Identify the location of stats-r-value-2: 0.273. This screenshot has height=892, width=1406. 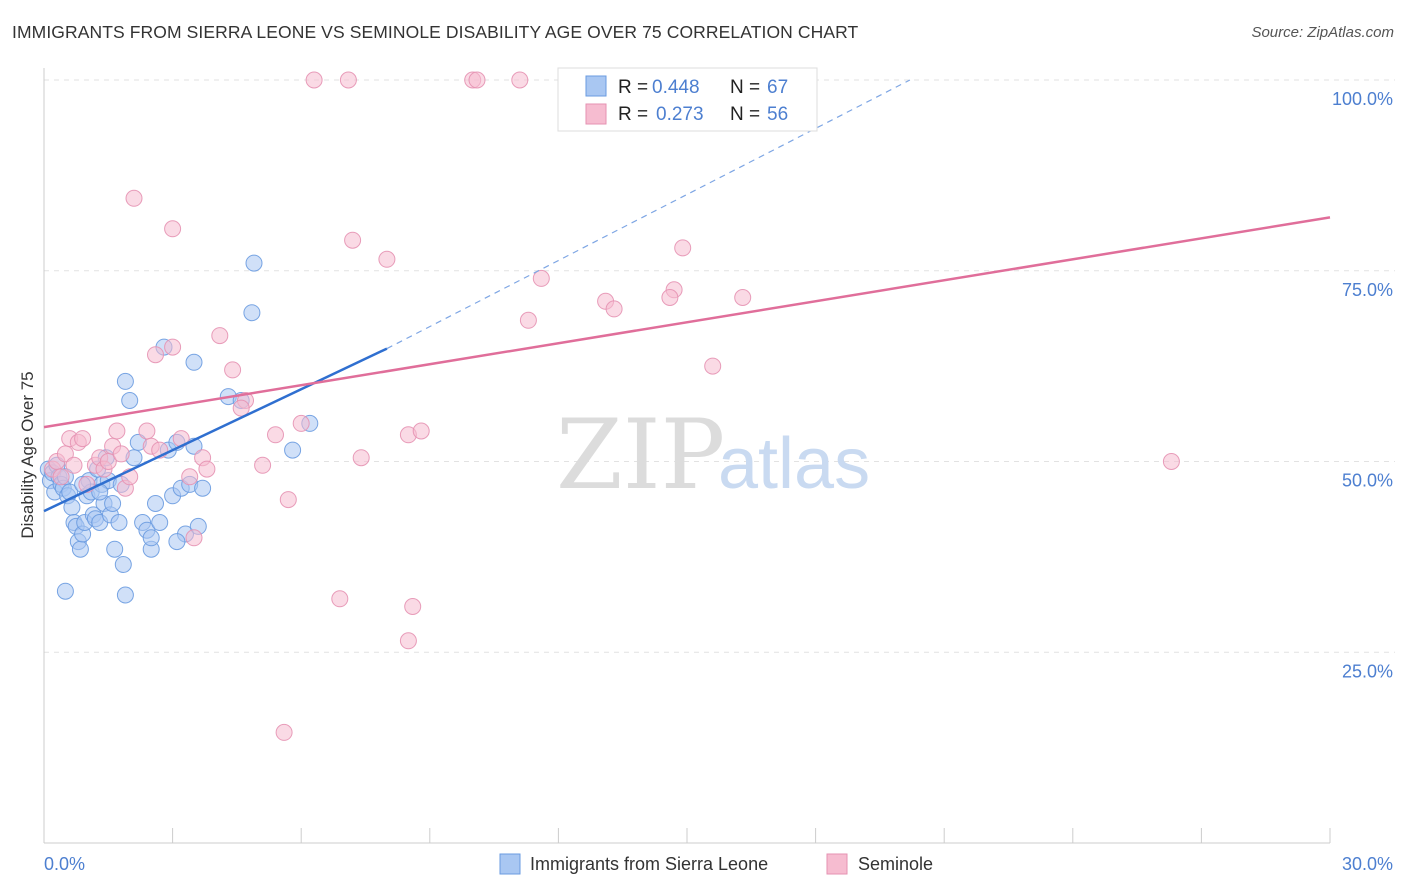
(680, 114).